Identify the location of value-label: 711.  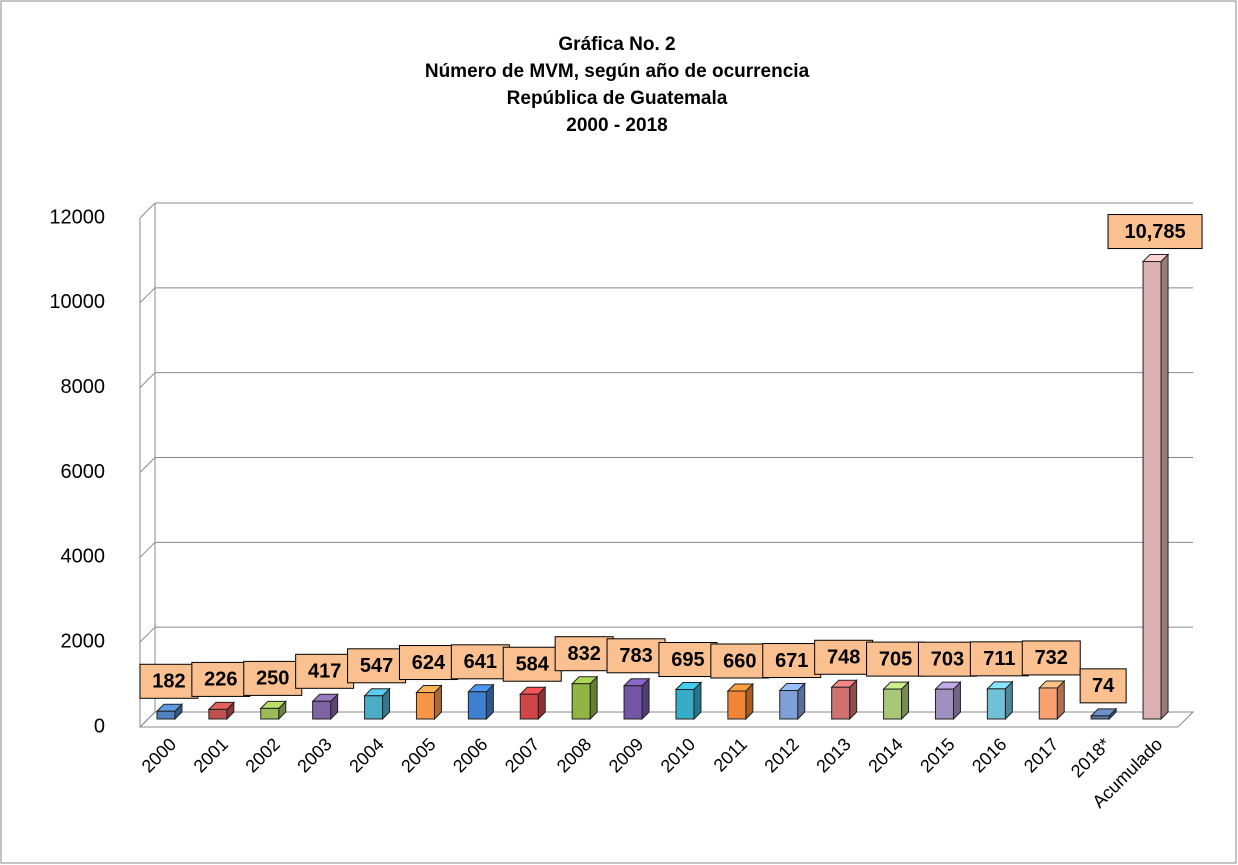
(999, 659).